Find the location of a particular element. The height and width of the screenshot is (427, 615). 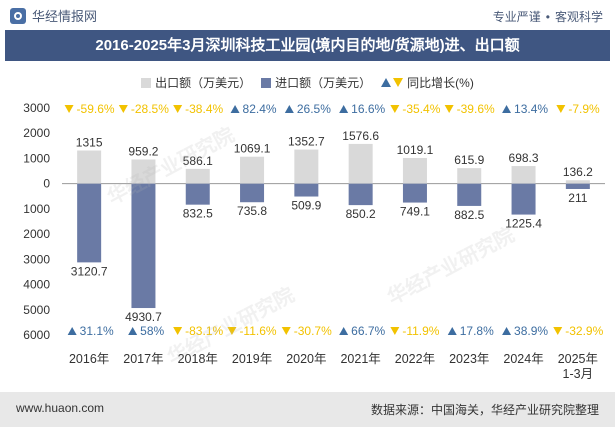

import-growth-label: -32.9% is located at coordinates (584, 331).